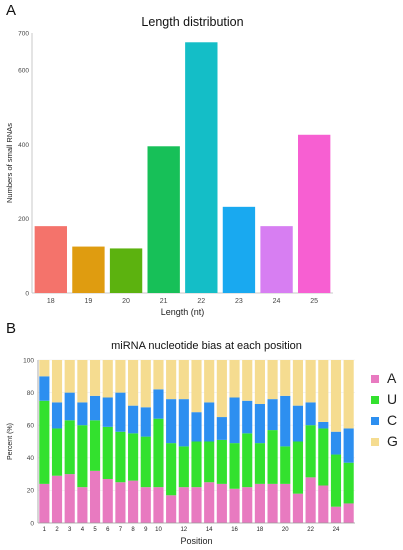  What do you see at coordinates (183, 505) in the screenshot?
I see `segment-A-pos12` at bounding box center [183, 505].